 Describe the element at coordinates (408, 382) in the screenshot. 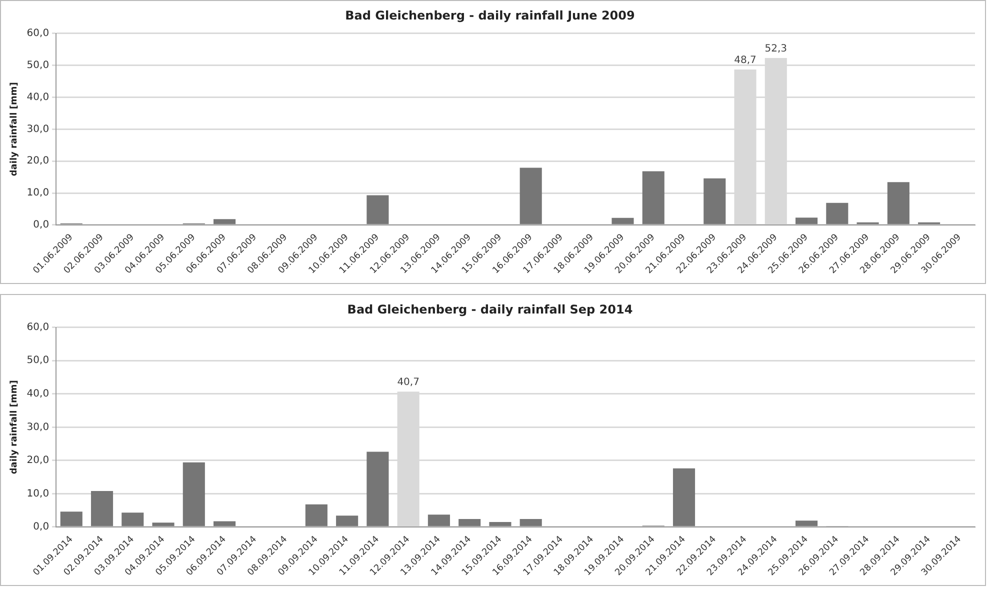

I see `data-label: 40,7` at that location.